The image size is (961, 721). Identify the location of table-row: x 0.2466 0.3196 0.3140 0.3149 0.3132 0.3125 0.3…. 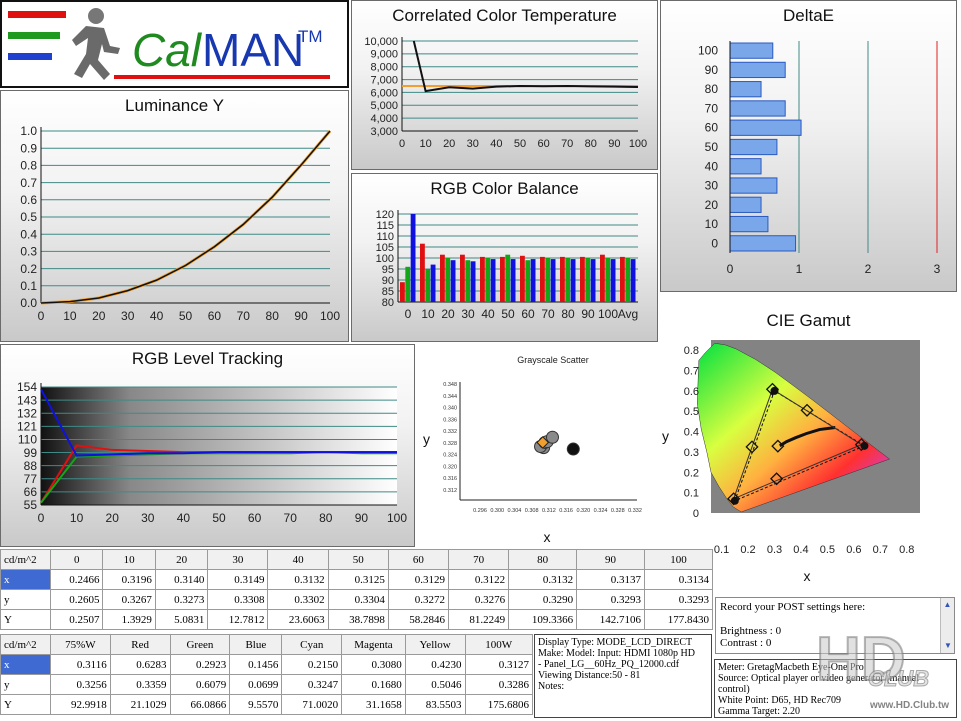
(356, 579).